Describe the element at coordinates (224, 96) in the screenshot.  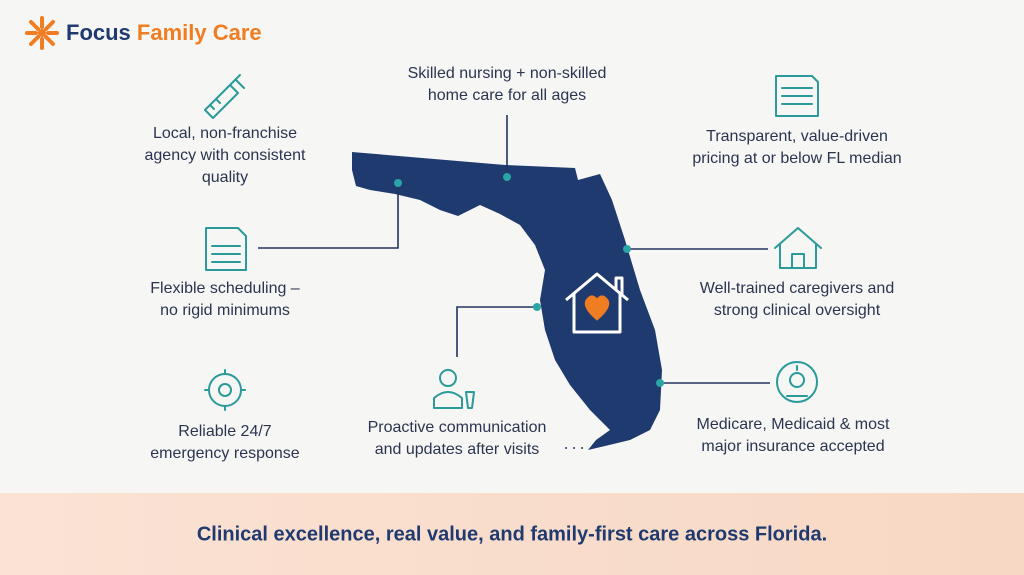
I see `icon-syringe` at that location.